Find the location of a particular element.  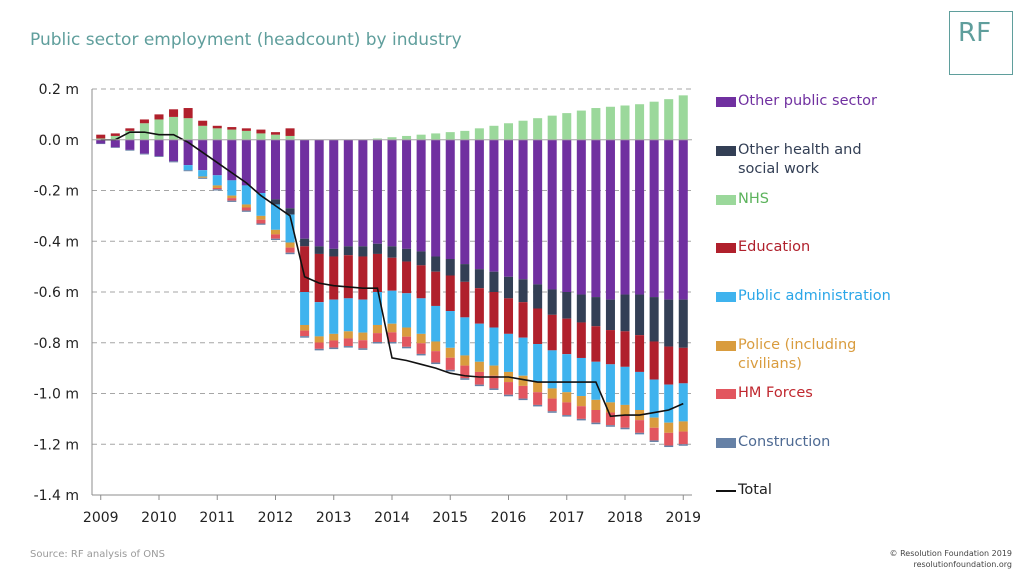

x-tick-label: 2016 is located at coordinates (509, 518).